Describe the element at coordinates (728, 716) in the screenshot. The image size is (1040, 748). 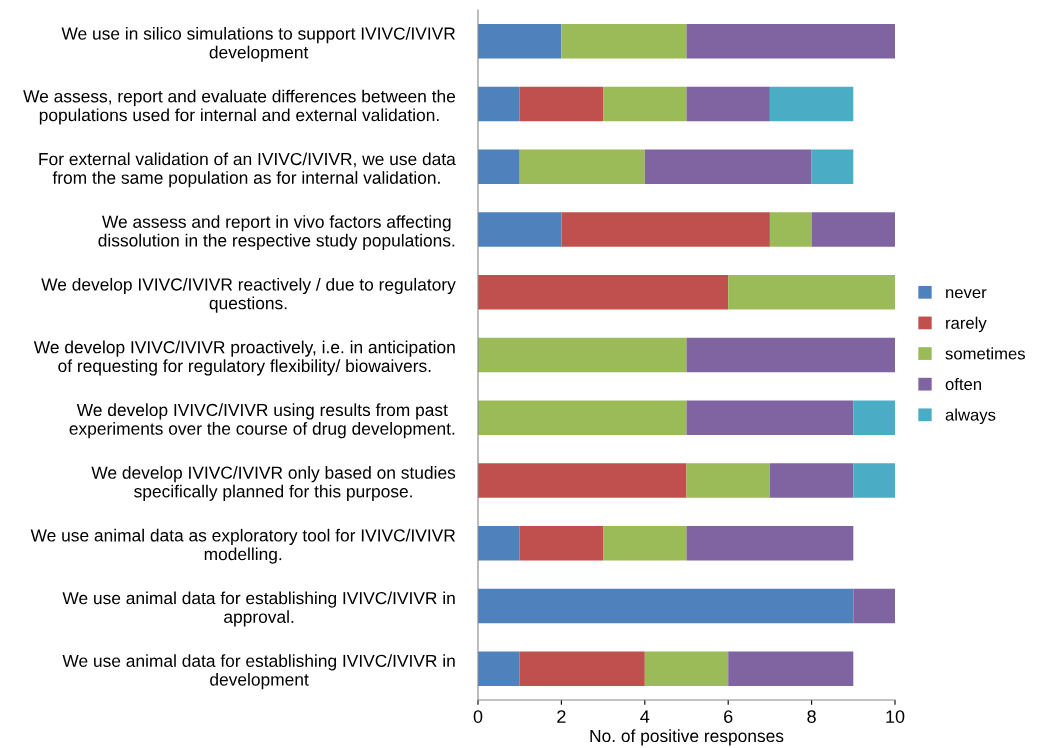
I see `x-tick-label: 6` at that location.